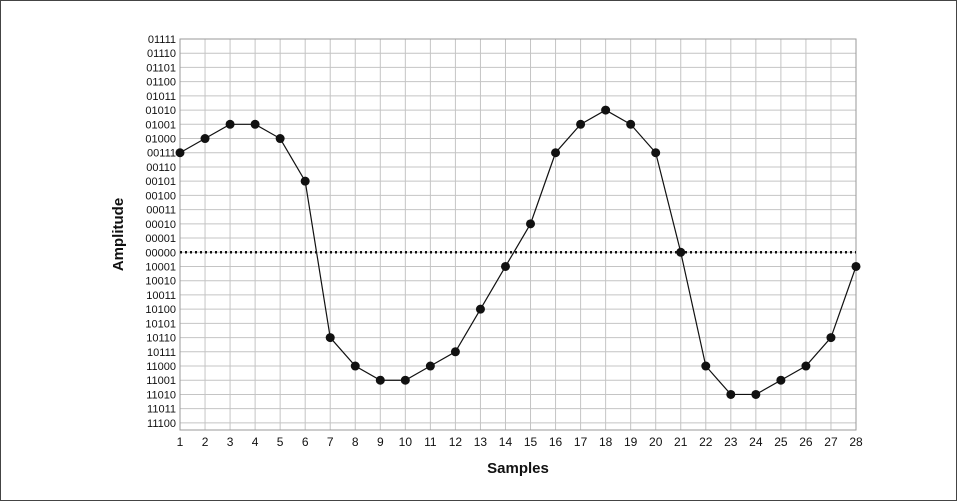  Describe the element at coordinates (531, 442) in the screenshot. I see `x-tick-label: 15` at that location.